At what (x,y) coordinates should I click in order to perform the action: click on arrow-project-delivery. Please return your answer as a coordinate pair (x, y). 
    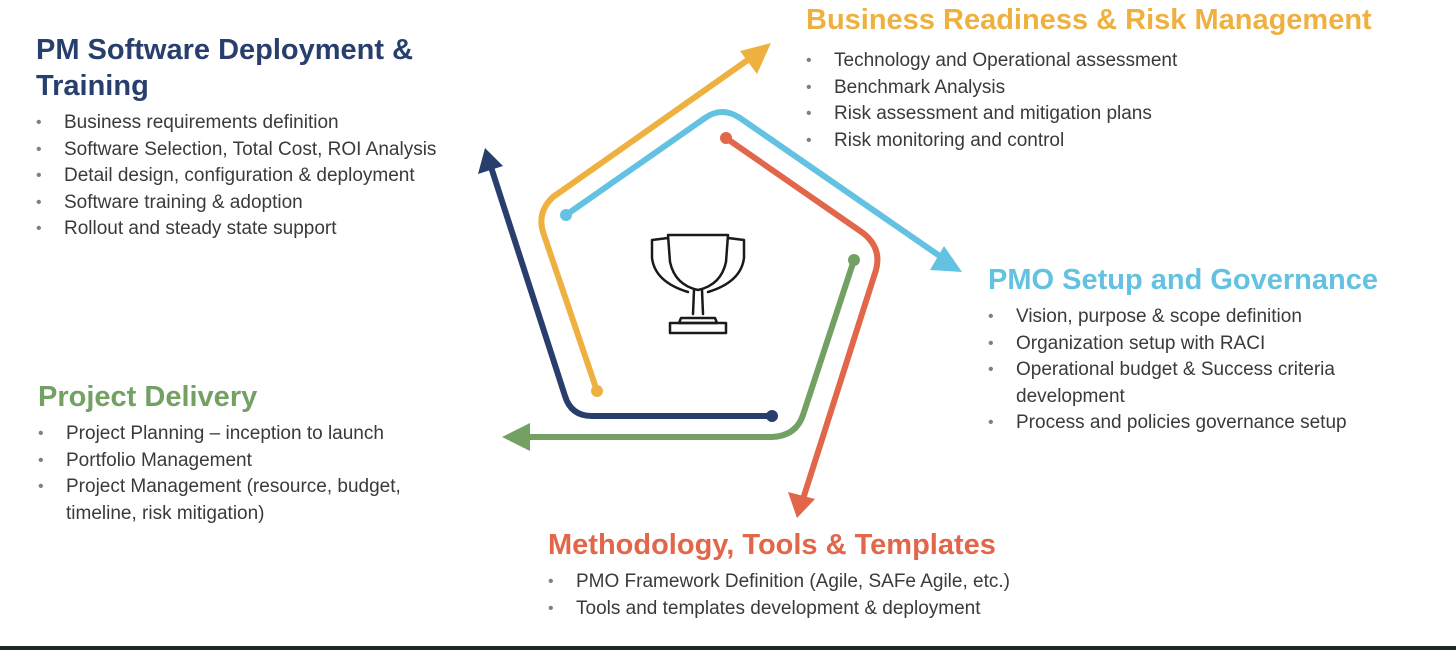
    Looking at the image, I should click on (681, 352).